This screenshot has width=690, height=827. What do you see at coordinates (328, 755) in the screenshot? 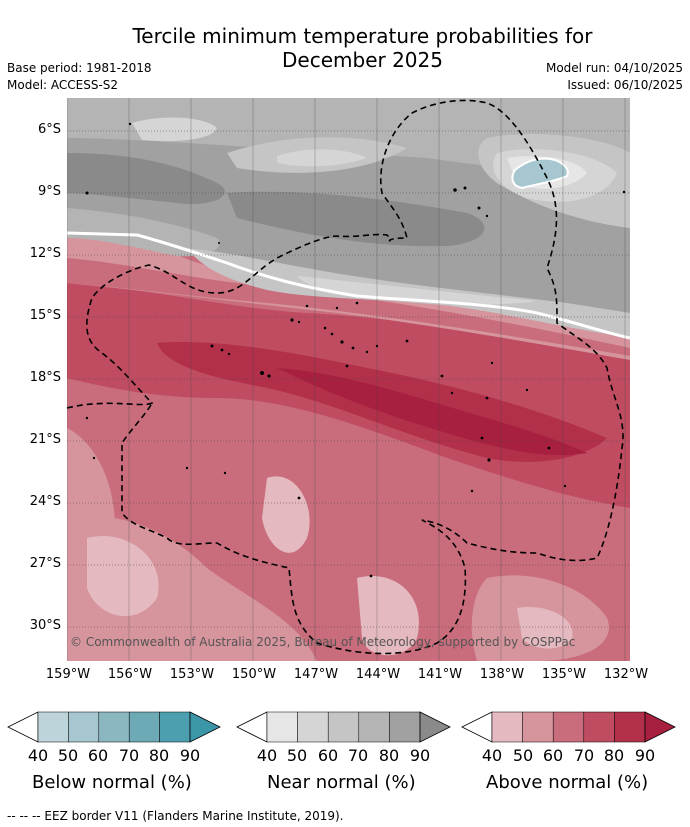
I see `near-tick-60: 60` at bounding box center [328, 755].